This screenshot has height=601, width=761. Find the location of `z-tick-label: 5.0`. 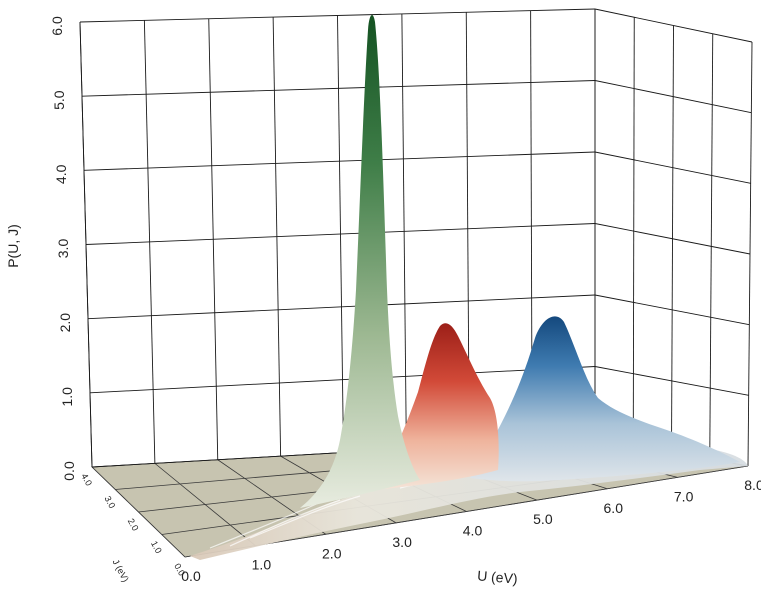

z-tick-label: 5.0 is located at coordinates (59, 100).